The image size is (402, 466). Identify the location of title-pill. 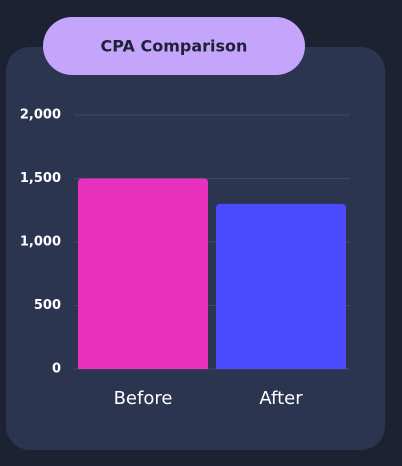
(174, 46).